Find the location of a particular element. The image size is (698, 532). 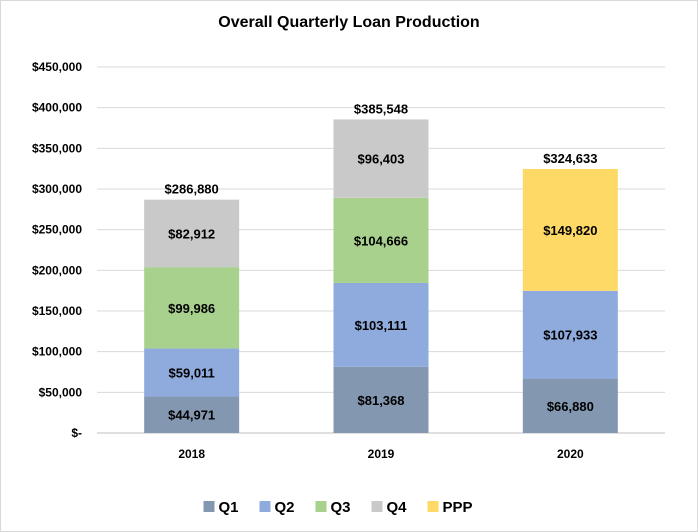

bar-segment-ppp is located at coordinates (570, 229).